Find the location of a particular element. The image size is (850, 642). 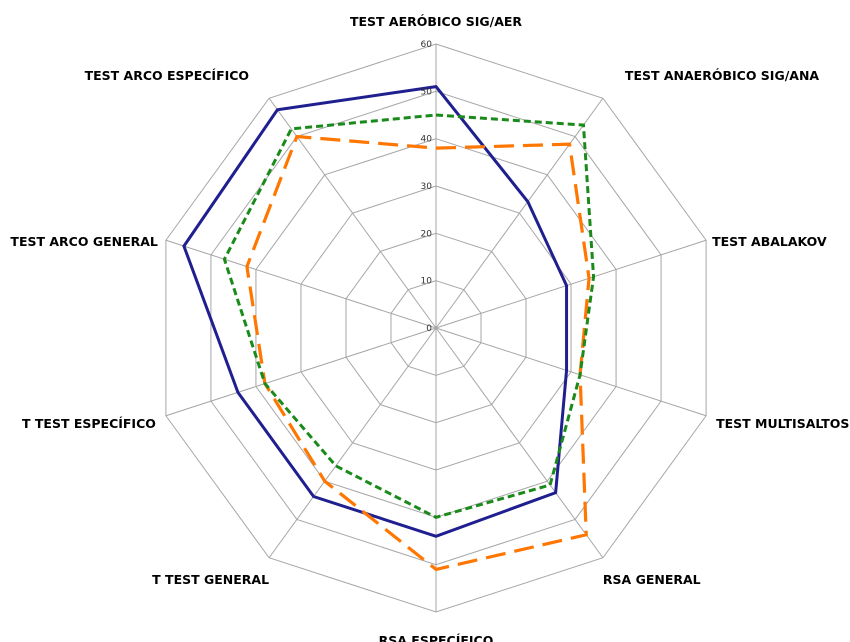

category-label: T TEST ESPECÍFICO is located at coordinates (89, 423).